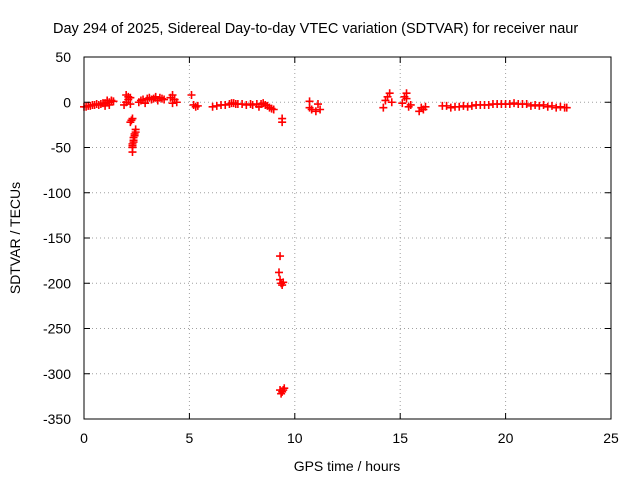 This screenshot has height=485, width=640. I want to click on x-tick-label: 25, so click(611, 438).